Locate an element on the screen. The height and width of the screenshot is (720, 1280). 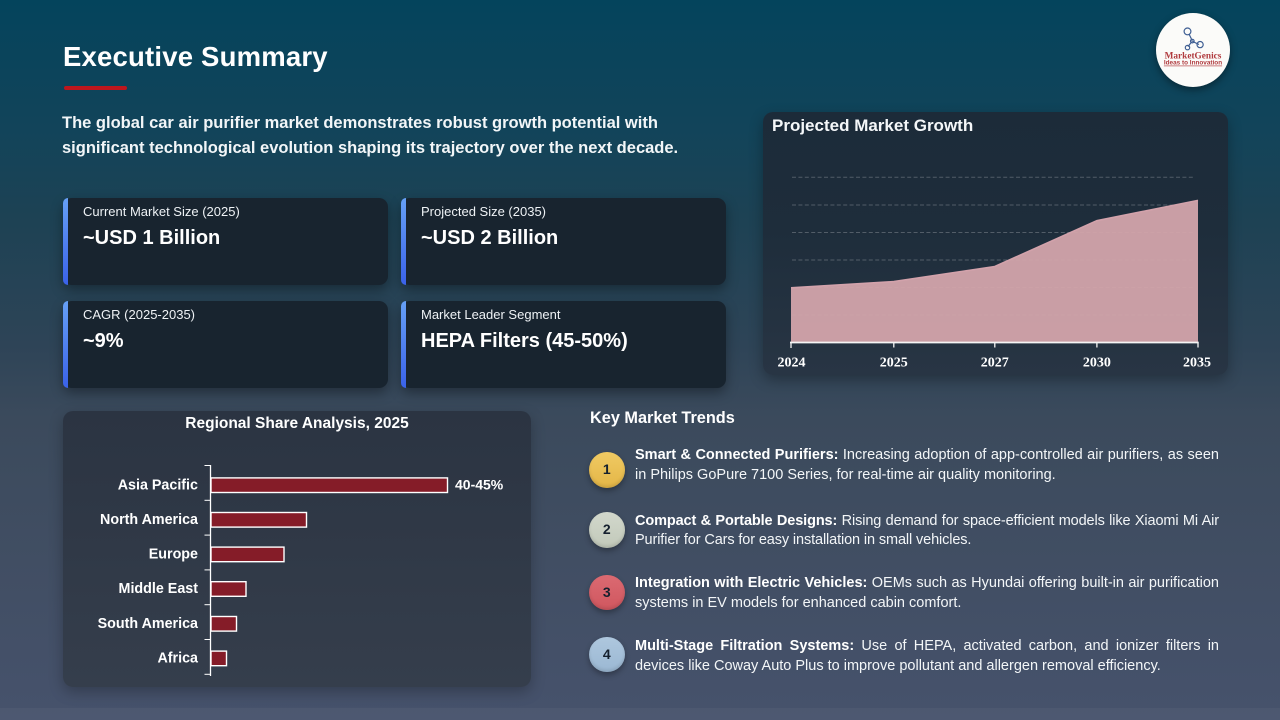
svg-text: 2025 is located at coordinates (894, 363).